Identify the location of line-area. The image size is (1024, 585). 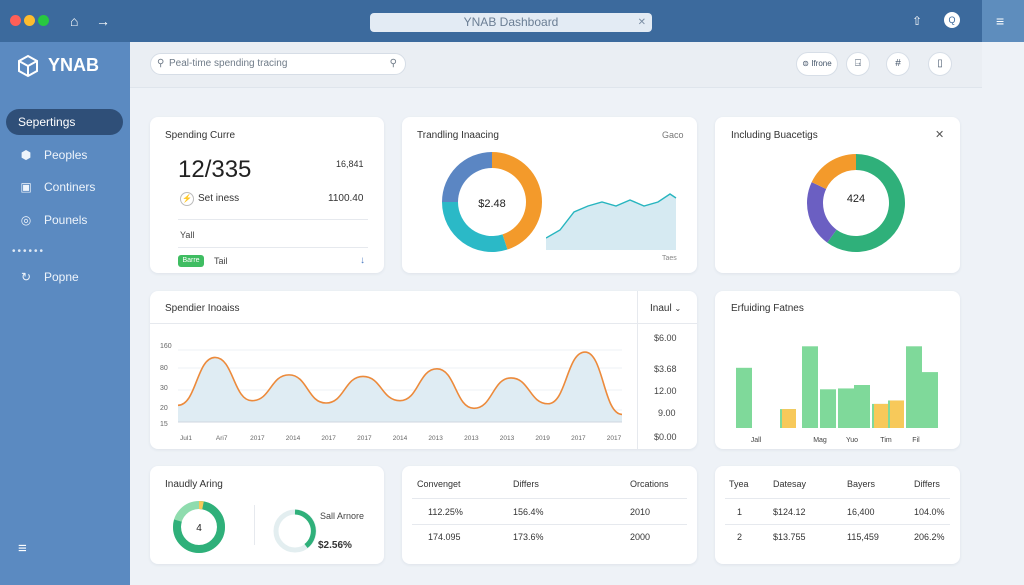
(400, 387).